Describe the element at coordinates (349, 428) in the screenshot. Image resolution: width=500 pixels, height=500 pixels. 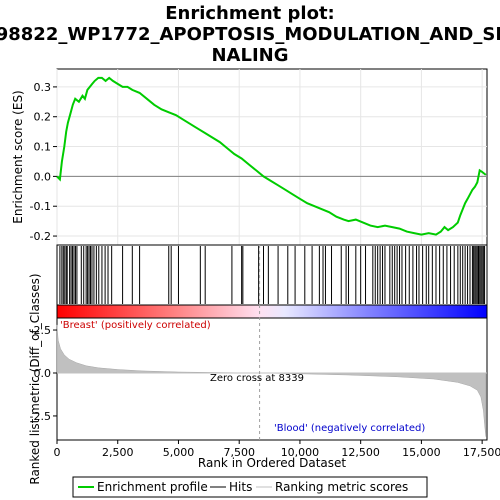
I see `negative-correlation-label: 'Blood' (negatively correlated)` at that location.